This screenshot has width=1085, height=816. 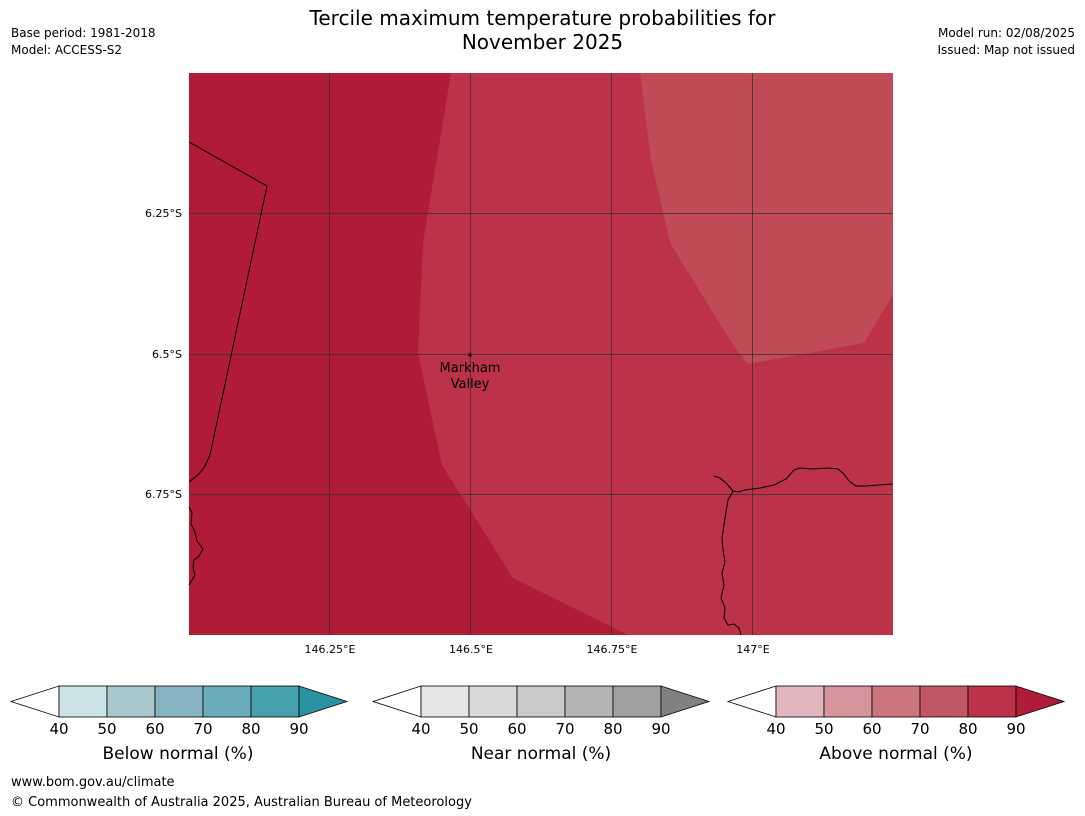 What do you see at coordinates (330, 649) in the screenshot?
I see `lon-label-146-25: 146.25°E` at bounding box center [330, 649].